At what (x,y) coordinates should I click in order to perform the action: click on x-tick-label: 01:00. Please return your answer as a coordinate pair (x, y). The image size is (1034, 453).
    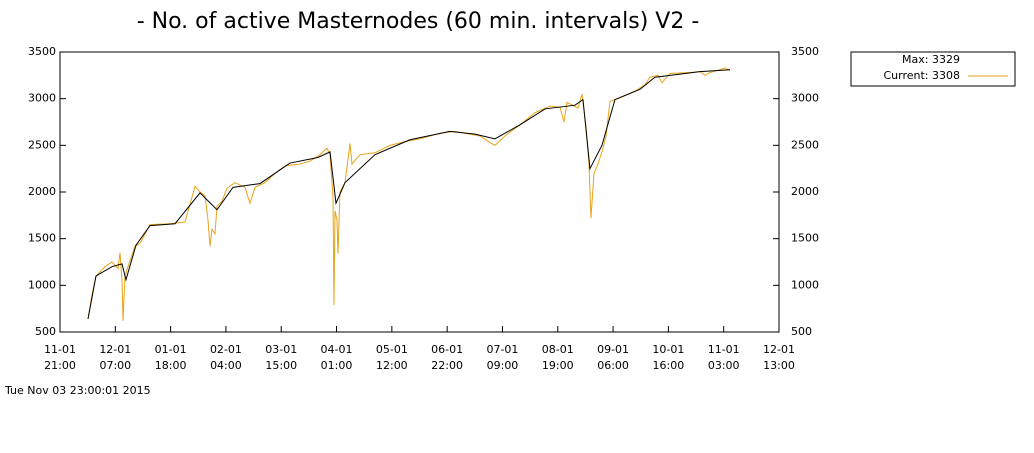
    Looking at the image, I should click on (337, 365).